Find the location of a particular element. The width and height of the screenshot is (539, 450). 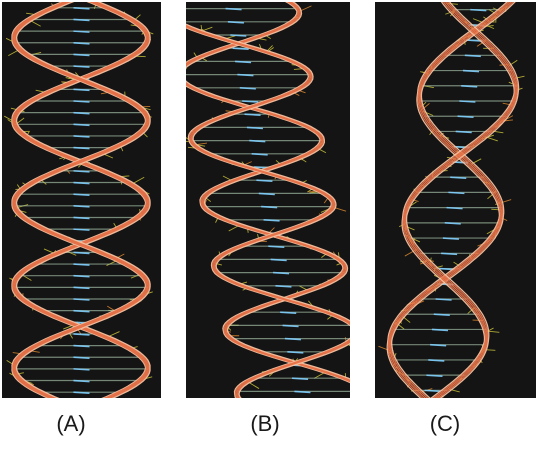

panel-label-a: (A) is located at coordinates (71, 423).